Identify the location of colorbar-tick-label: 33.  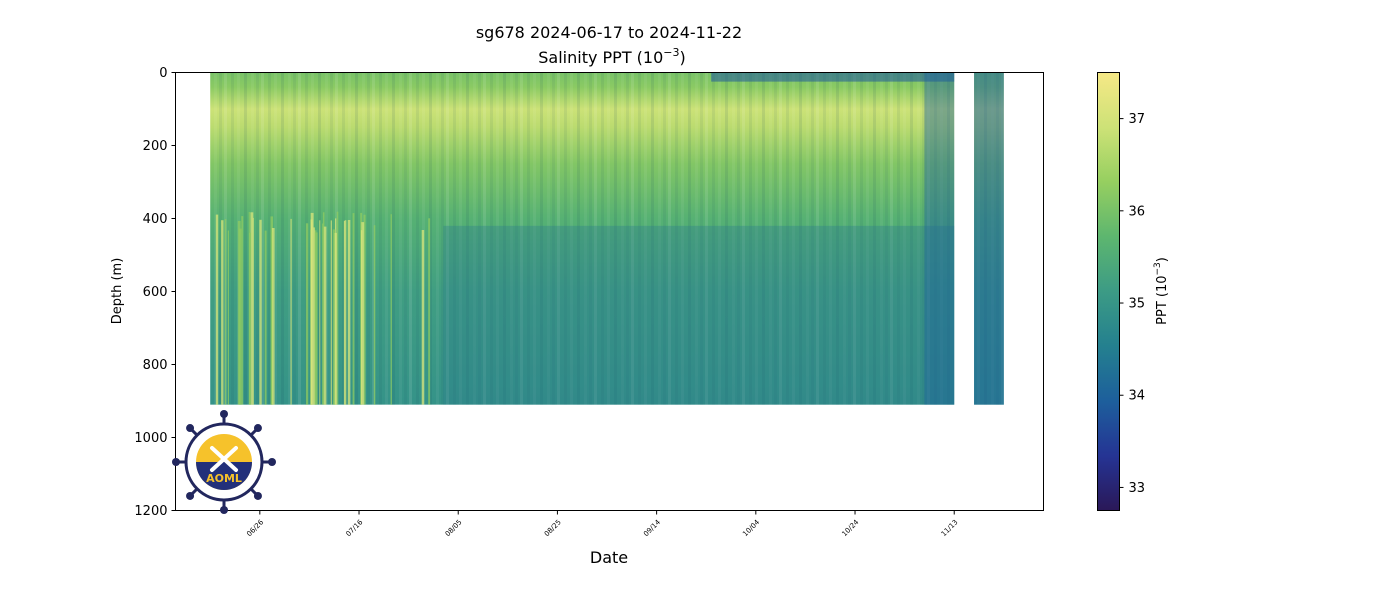
(1137, 488).